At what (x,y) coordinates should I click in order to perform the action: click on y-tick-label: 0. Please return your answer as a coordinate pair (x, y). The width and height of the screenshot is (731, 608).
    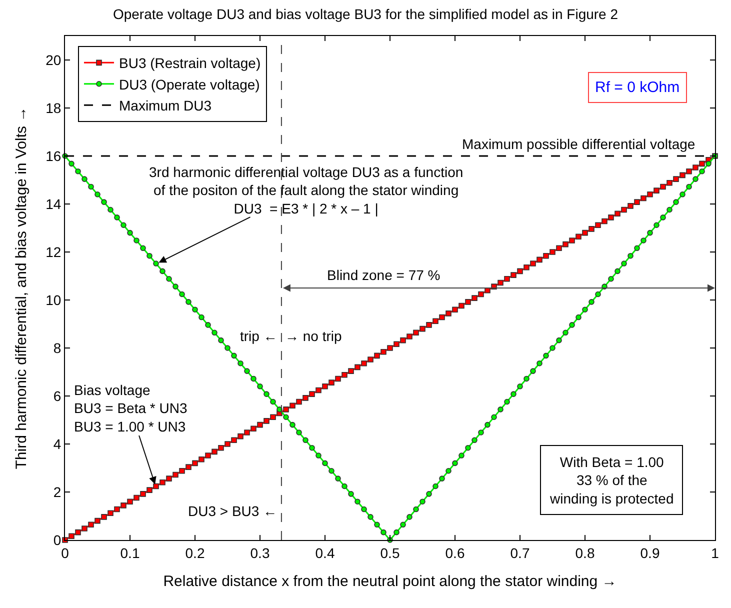
    Looking at the image, I should click on (57, 540).